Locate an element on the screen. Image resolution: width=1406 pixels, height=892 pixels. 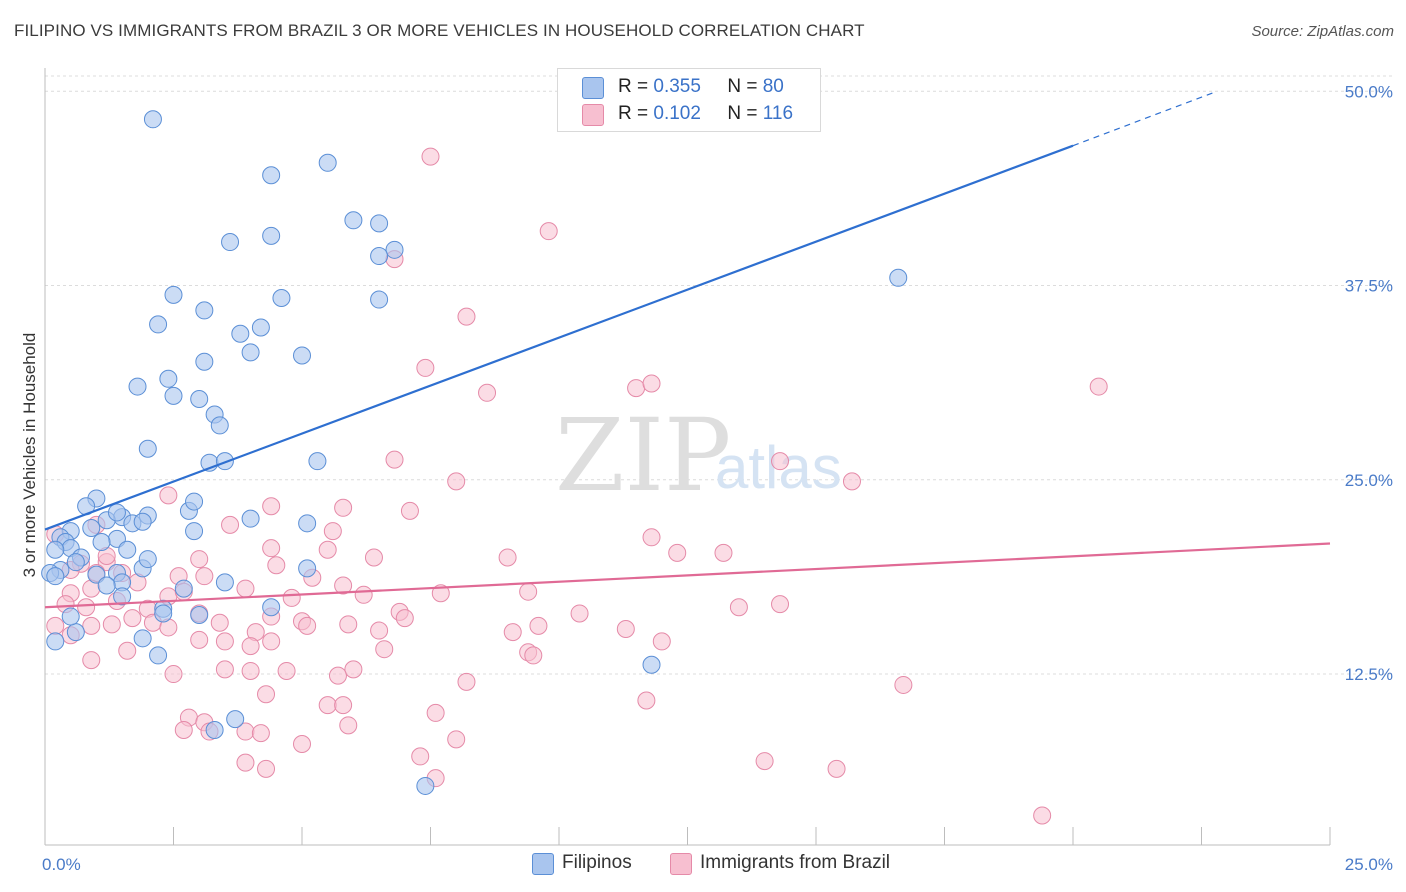
y-tick-label: 12.5% is located at coordinates (1369, 674).